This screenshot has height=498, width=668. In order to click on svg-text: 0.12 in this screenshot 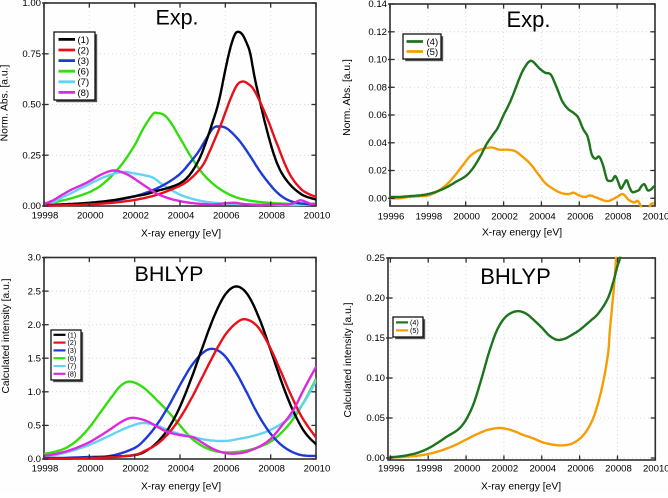, I will do `click(377, 32)`.